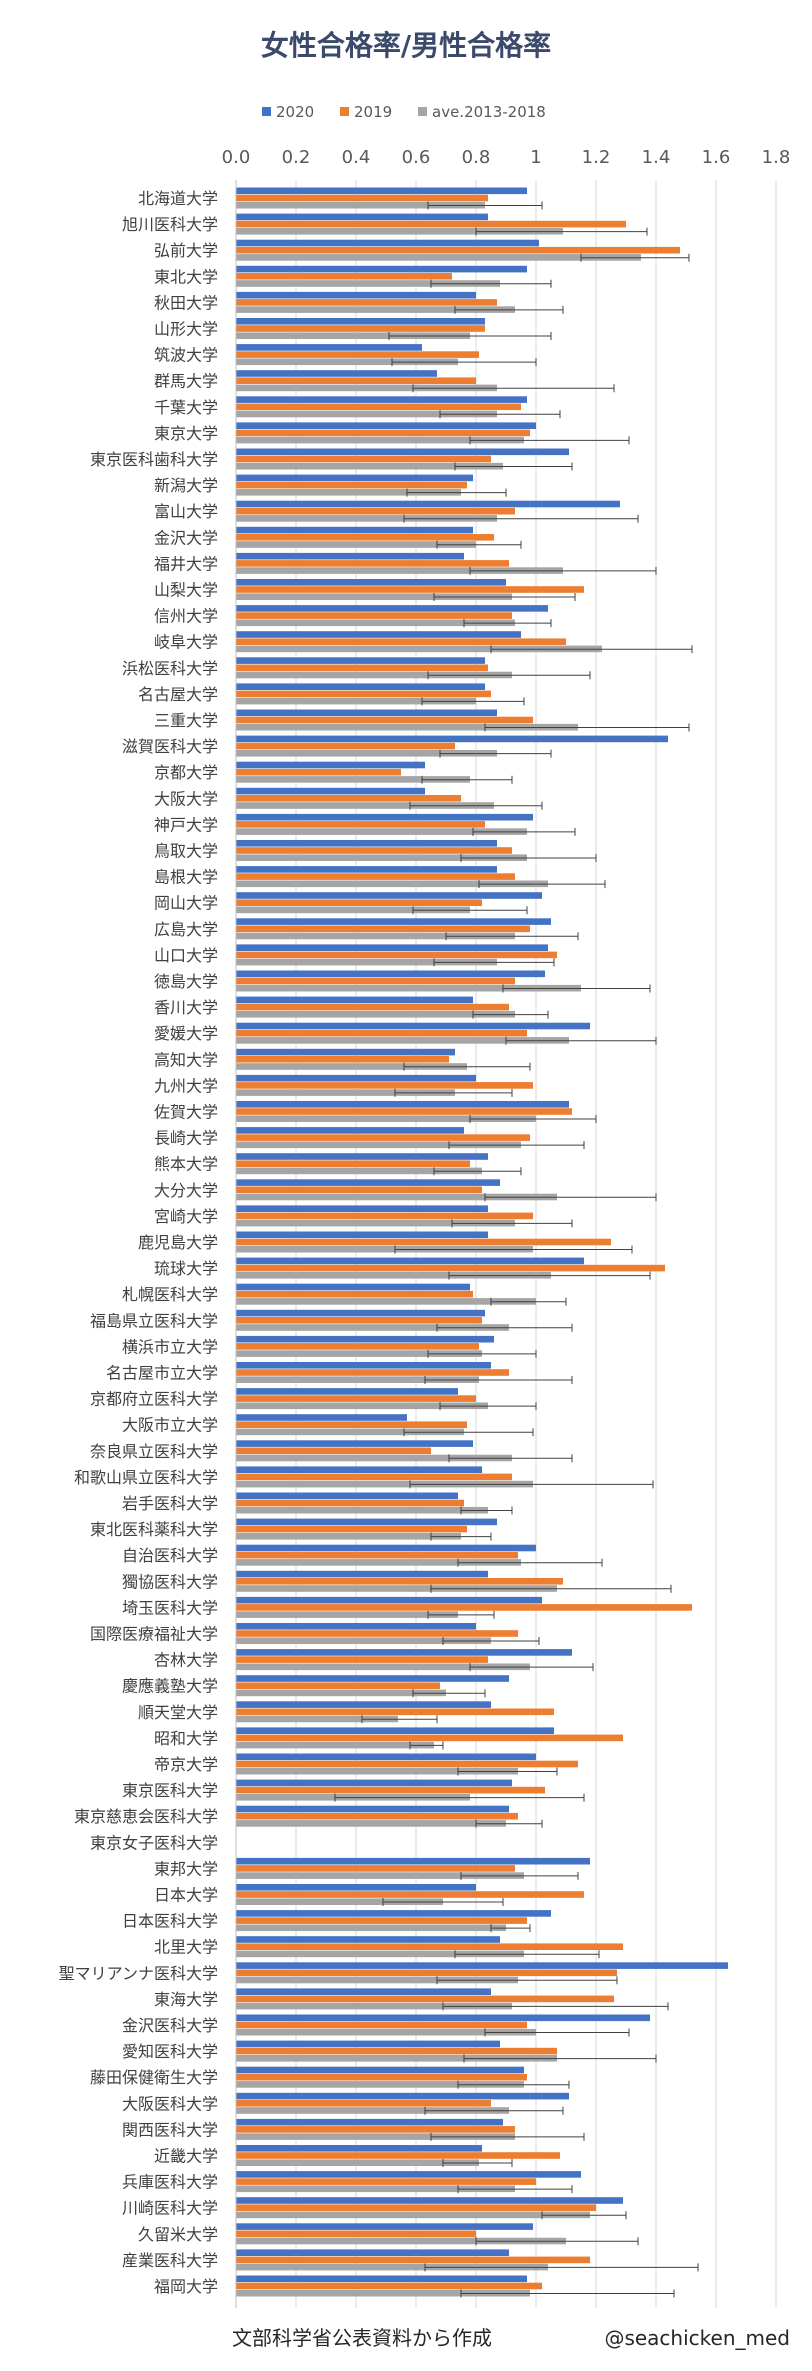 The height and width of the screenshot is (2371, 812). I want to click on y-axis-label: 高知大学, so click(186, 1059).